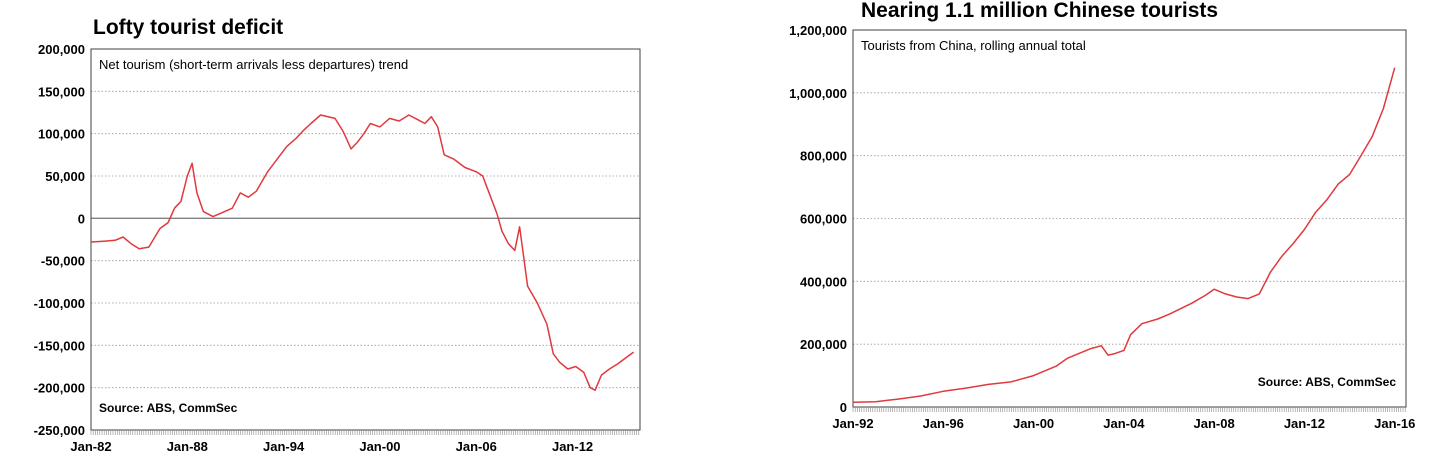 Image resolution: width=1440 pixels, height=467 pixels. I want to click on x-tick-label: Jan-06, so click(476, 446).